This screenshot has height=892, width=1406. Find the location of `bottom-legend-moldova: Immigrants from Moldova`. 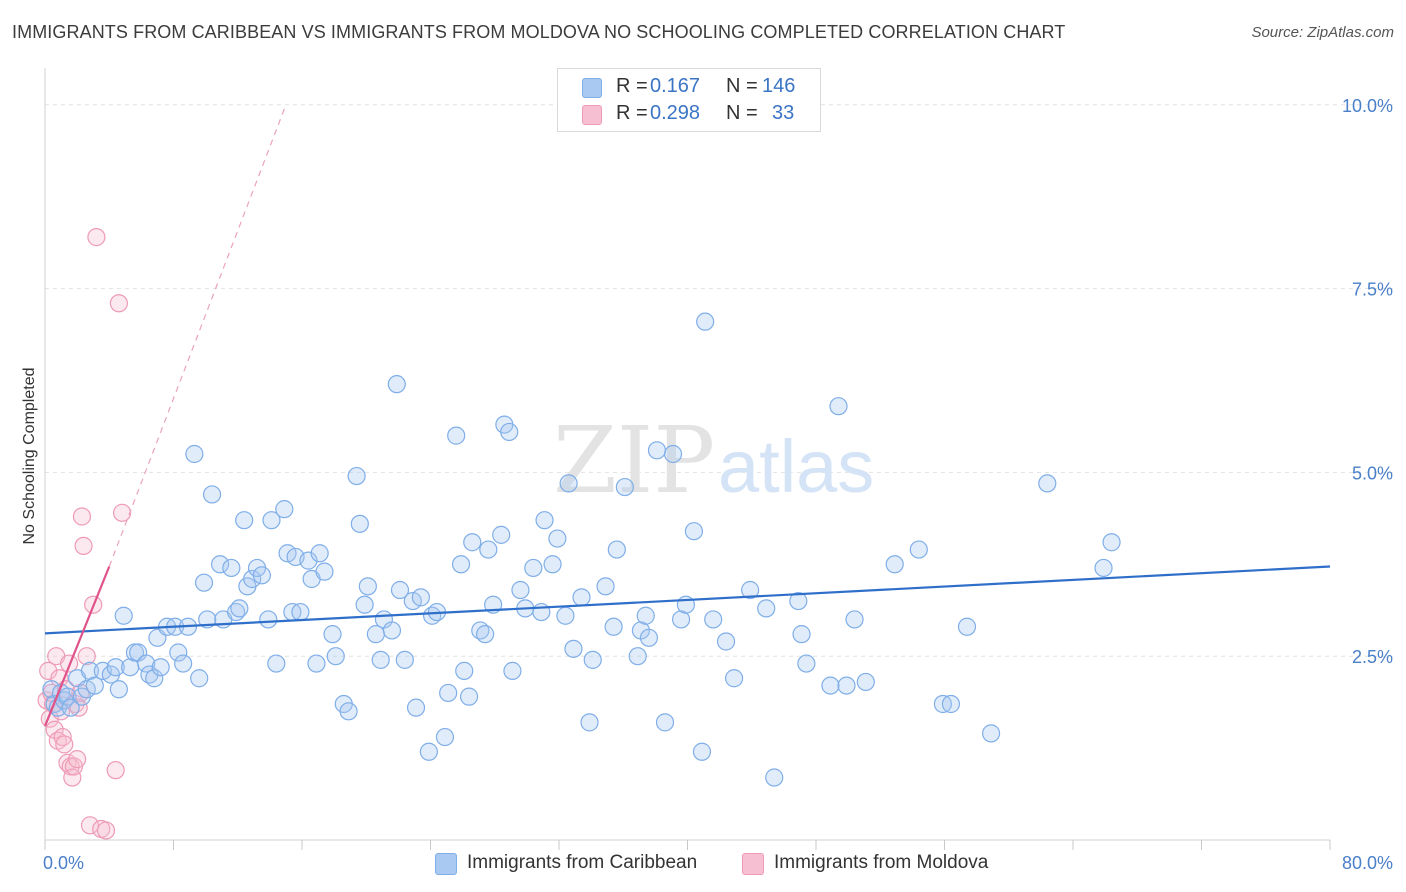

bottom-legend-moldova: Immigrants from Moldova is located at coordinates (882, 864).